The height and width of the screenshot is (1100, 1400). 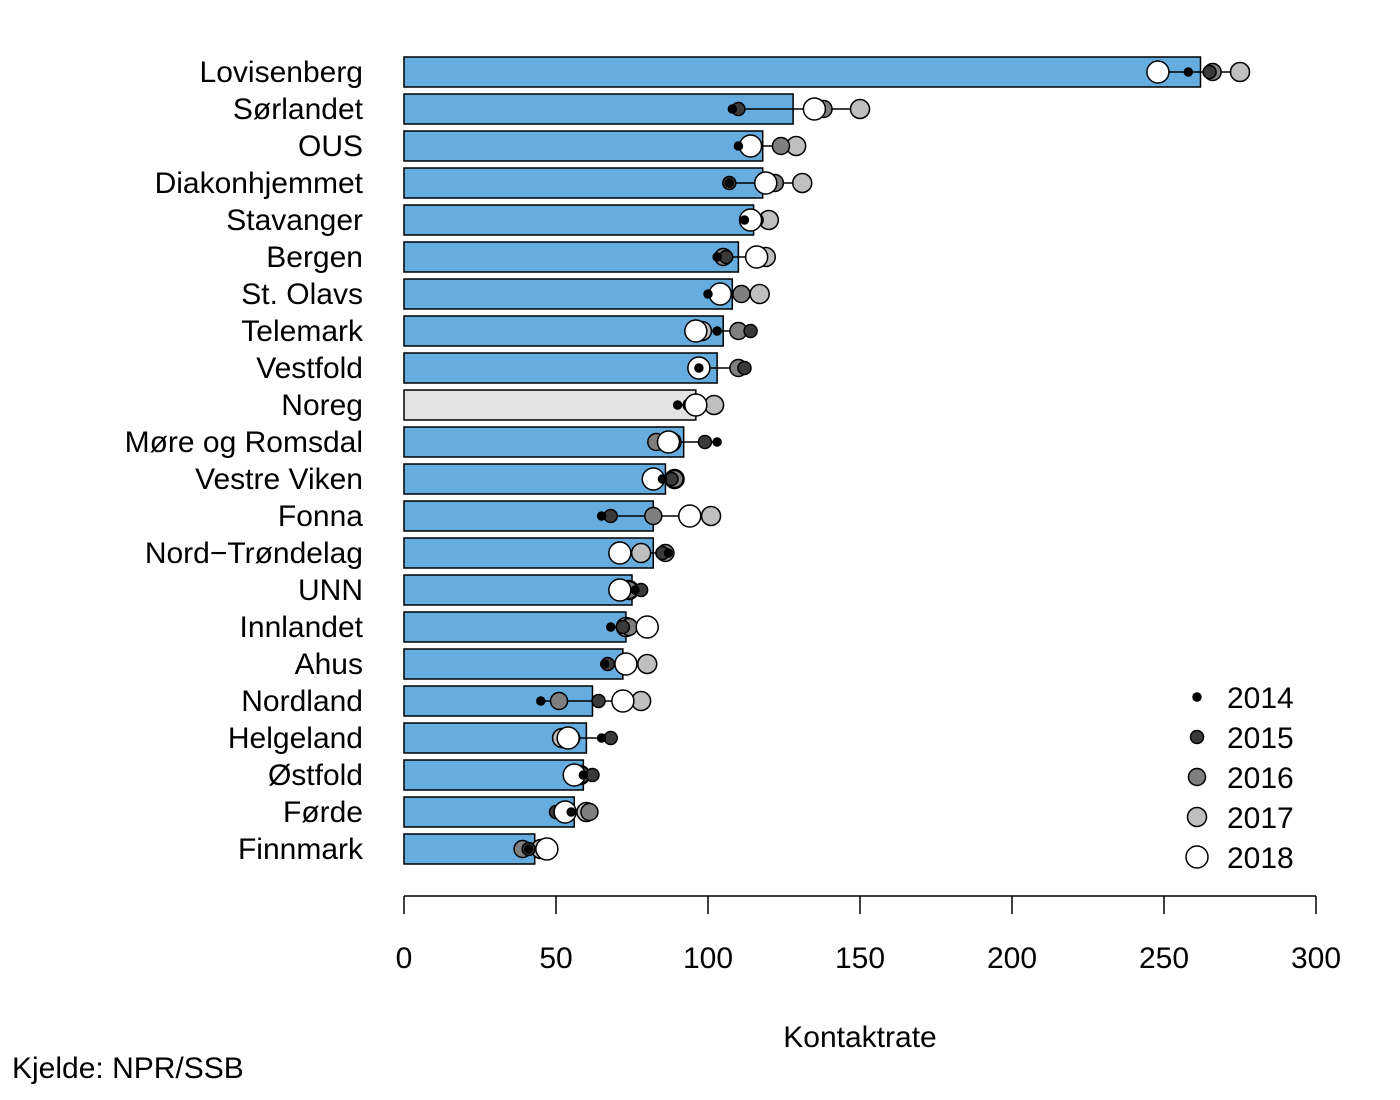 I want to click on category-label-vestfold: Vestfold, so click(x=309, y=368).